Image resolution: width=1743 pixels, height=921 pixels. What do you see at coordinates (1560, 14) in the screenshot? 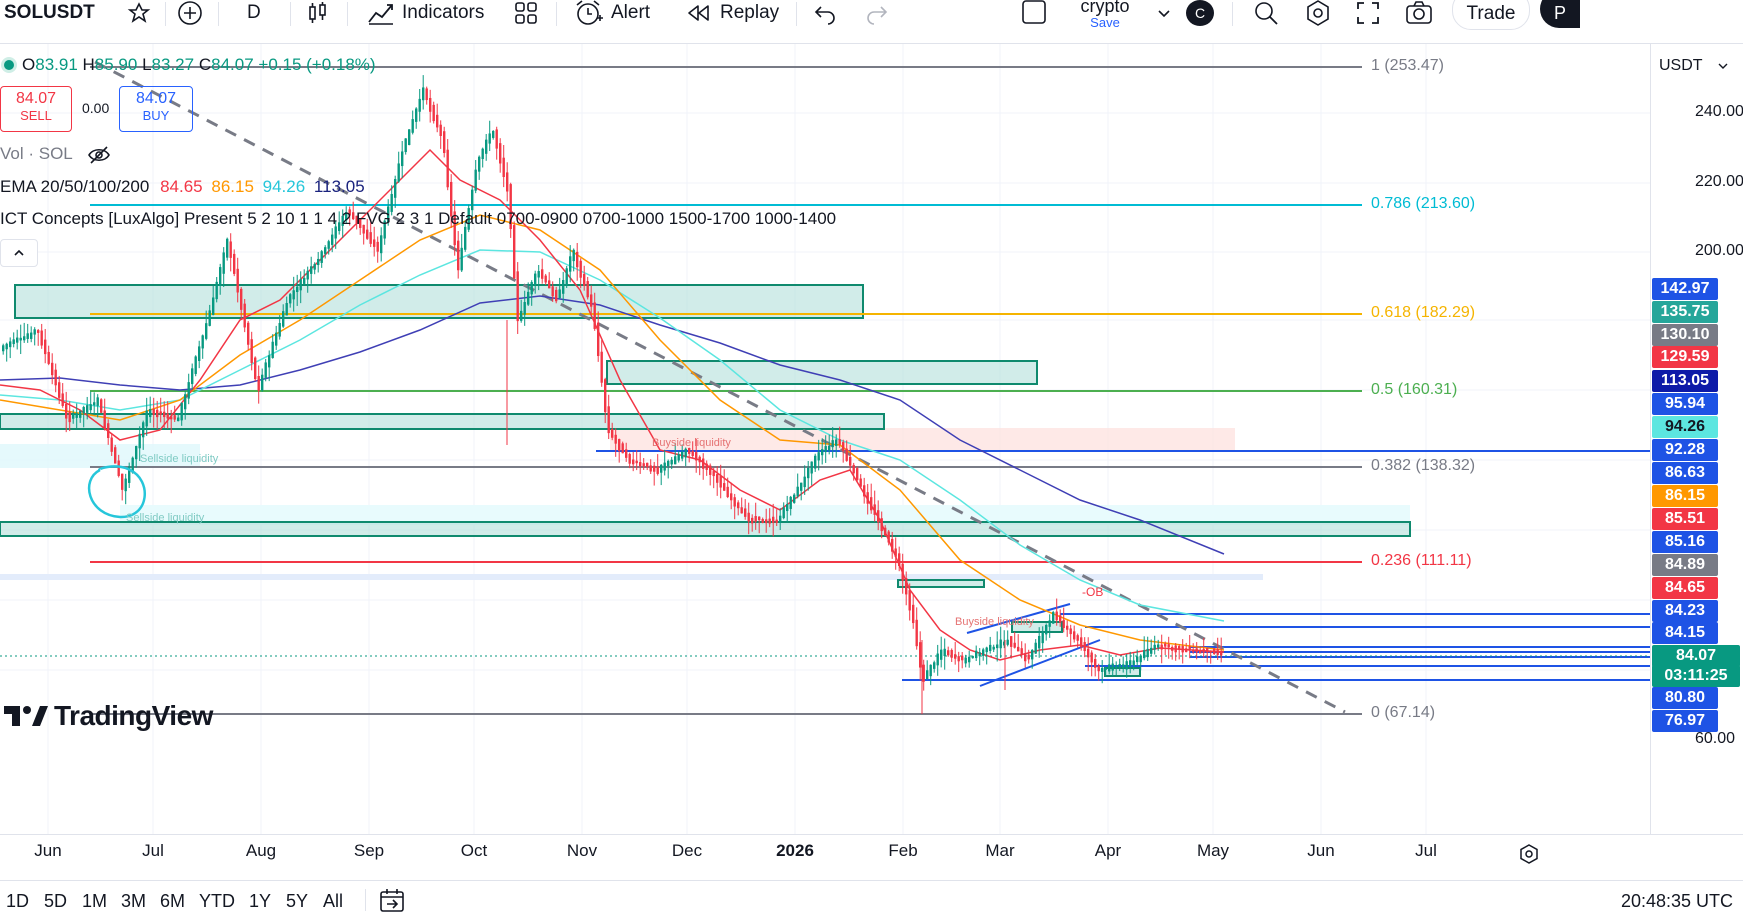
I see `publish-button: P` at bounding box center [1560, 14].